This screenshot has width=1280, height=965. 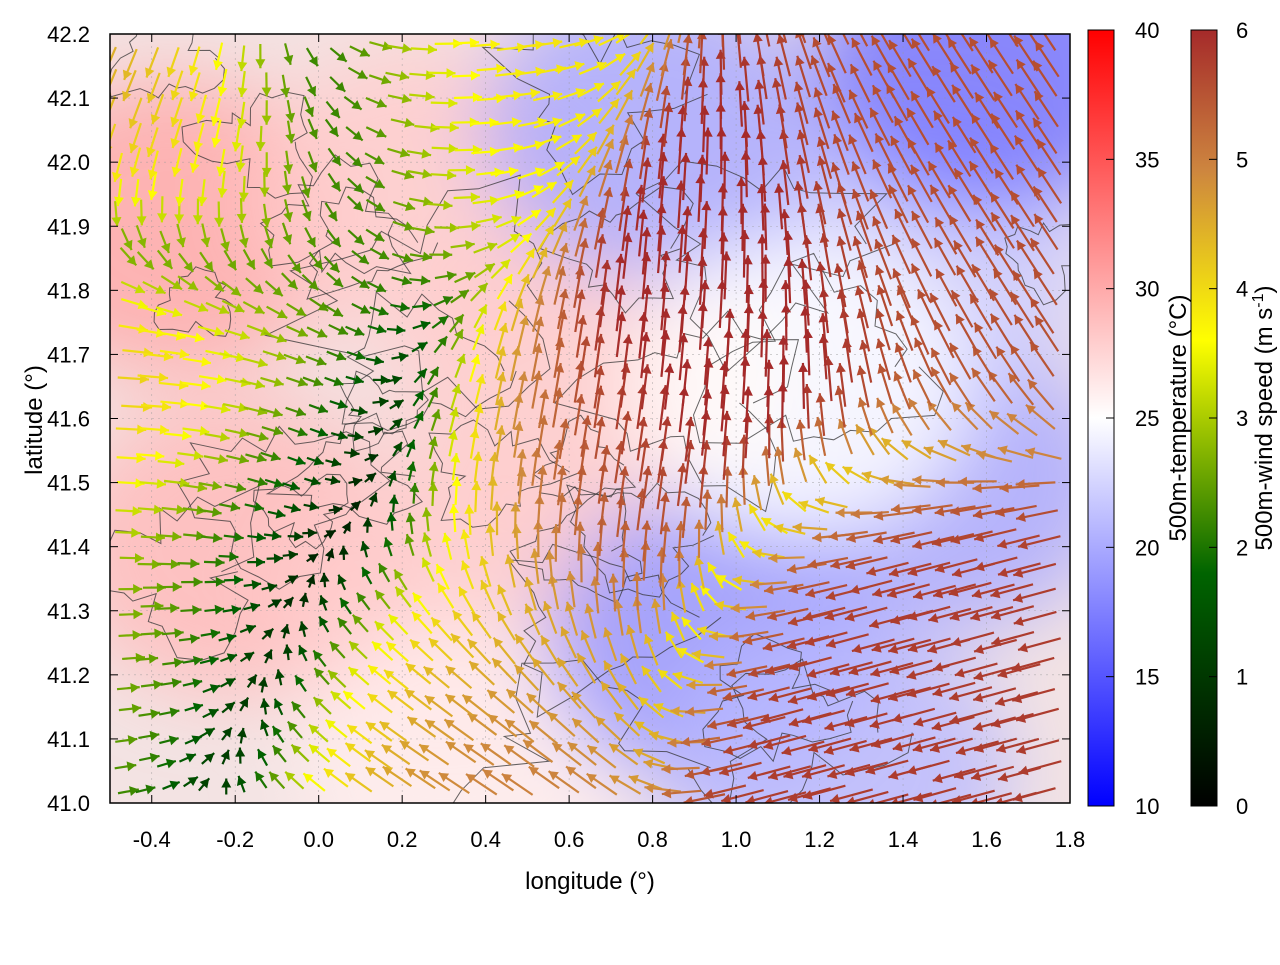 What do you see at coordinates (569, 839) in the screenshot?
I see `x-tick-label: 0.6` at bounding box center [569, 839].